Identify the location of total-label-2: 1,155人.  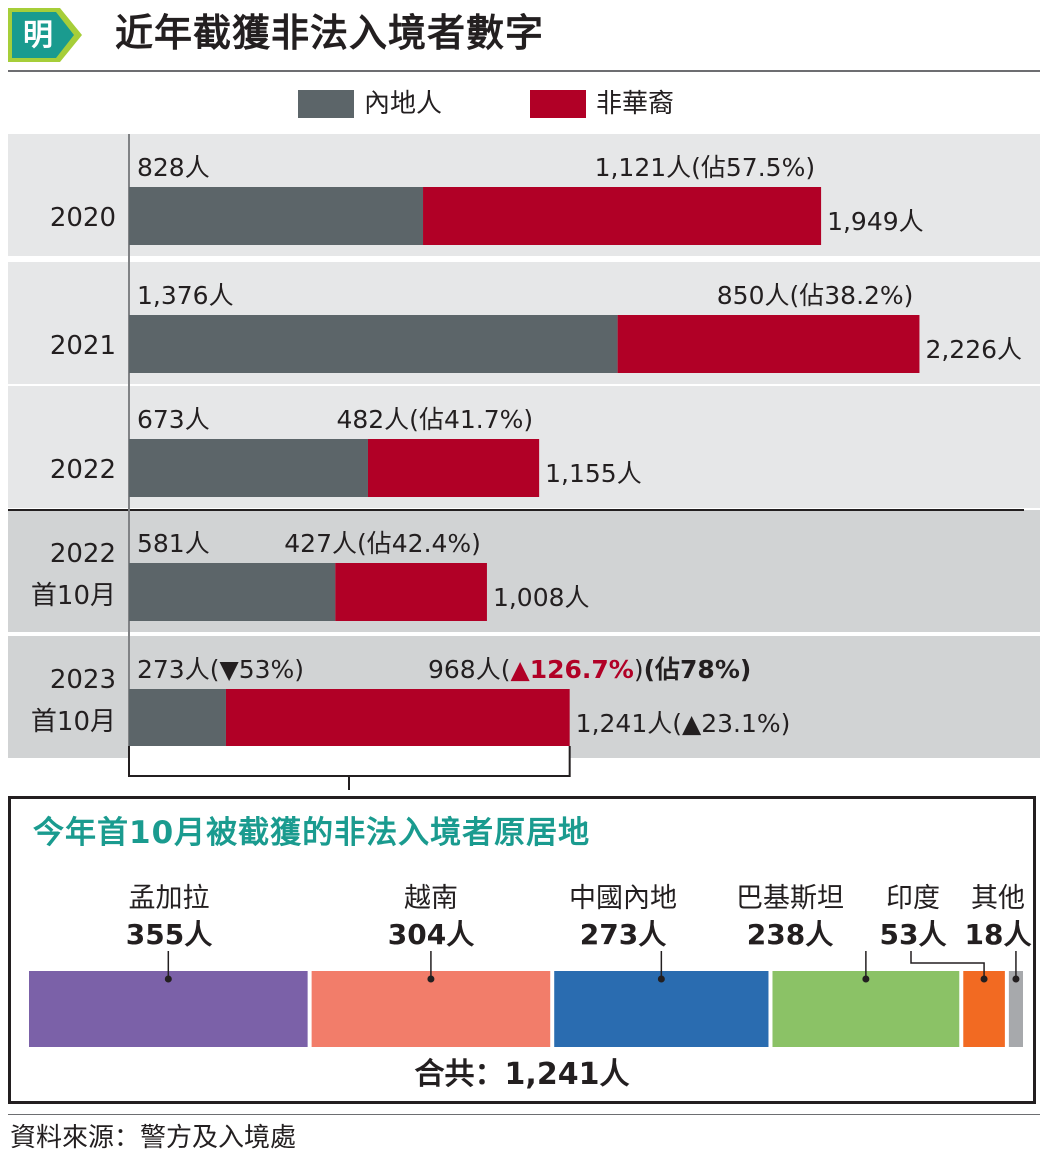
(593, 473).